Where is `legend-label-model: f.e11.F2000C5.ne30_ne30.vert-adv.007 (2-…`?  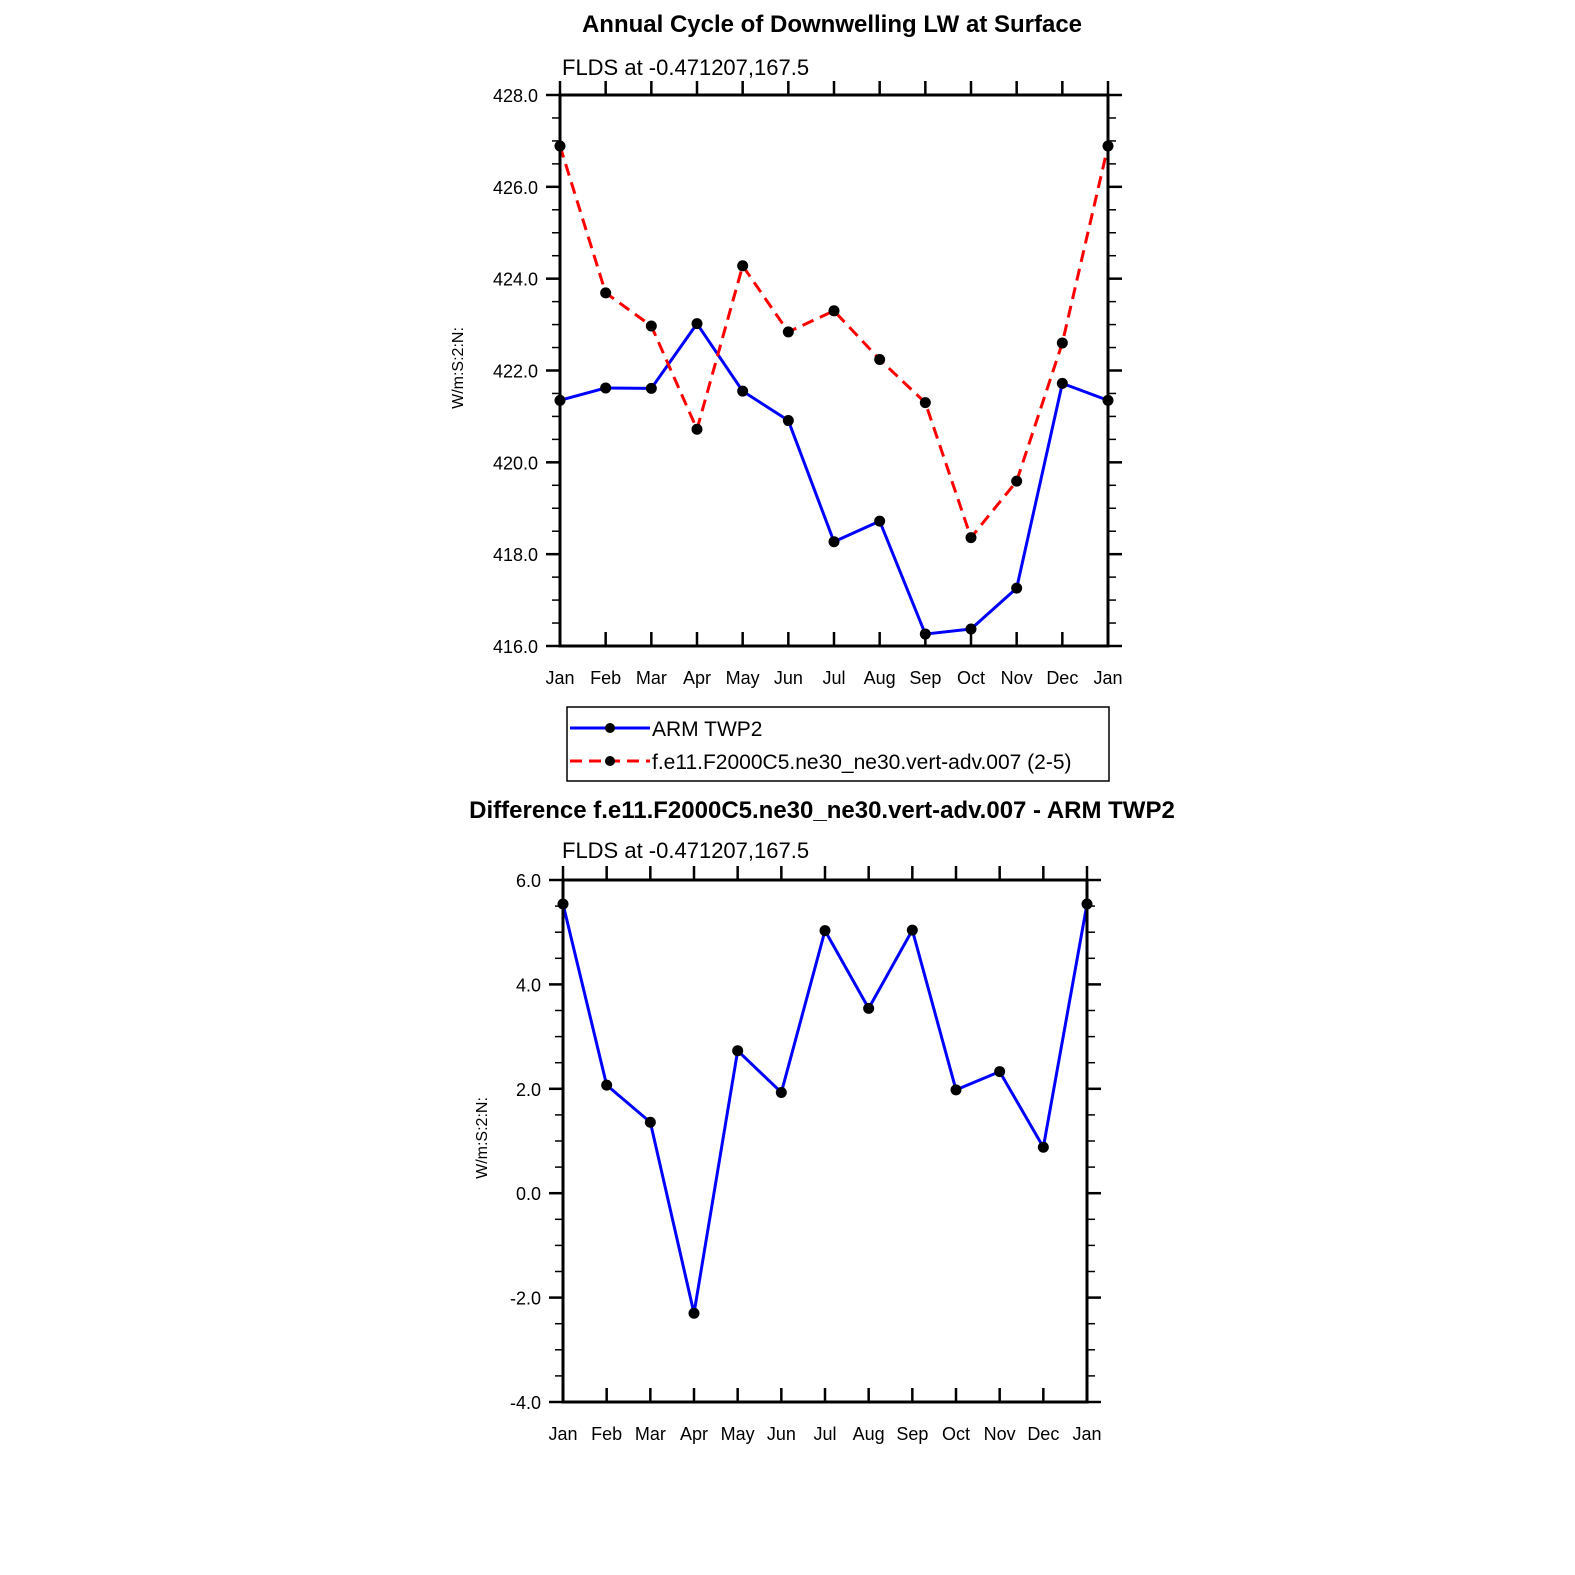 legend-label-model: f.e11.F2000C5.ne30_ne30.vert-adv.007 (2-… is located at coordinates (862, 762).